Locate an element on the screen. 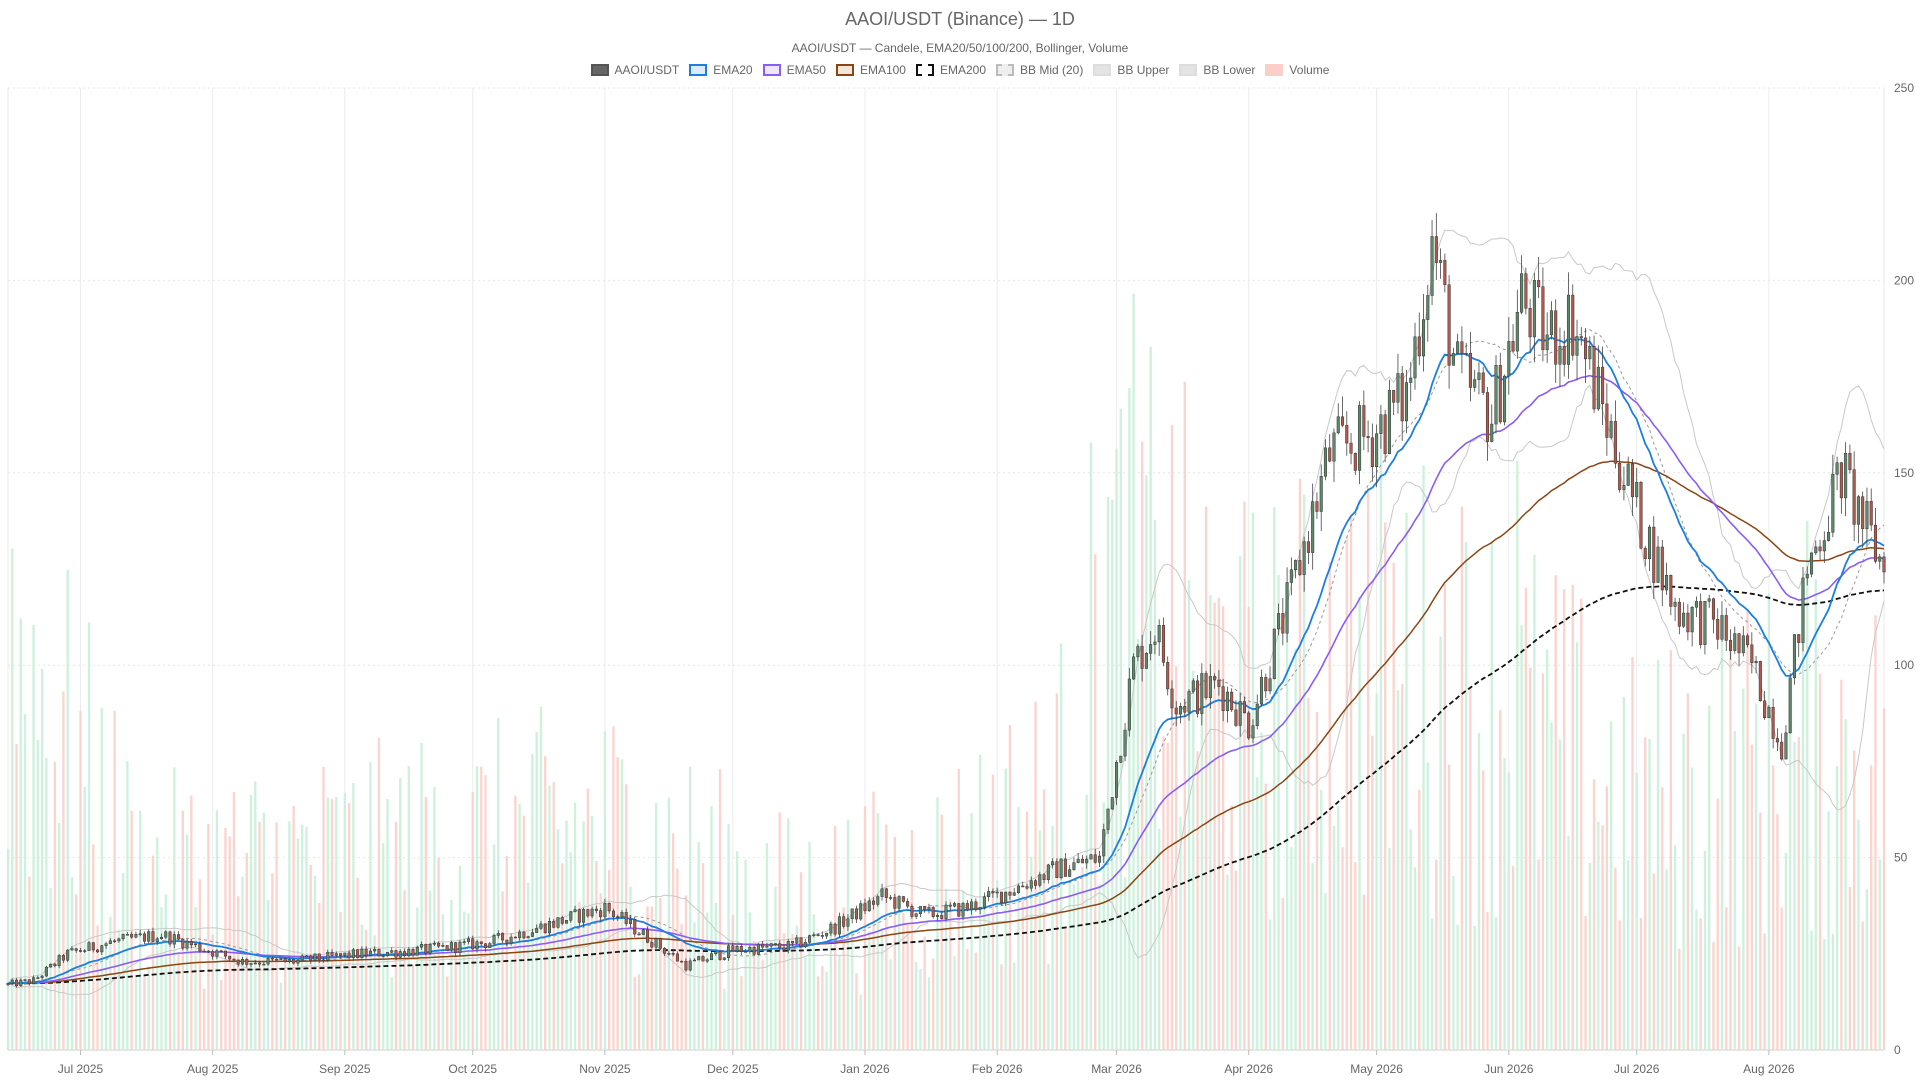 This screenshot has height=1080, width=1920. legend-item: AAOI/USDT is located at coordinates (634, 70).